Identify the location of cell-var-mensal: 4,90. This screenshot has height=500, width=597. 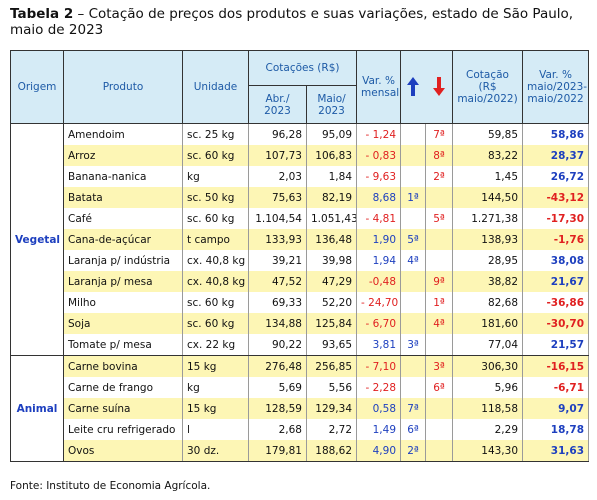
(379, 451).